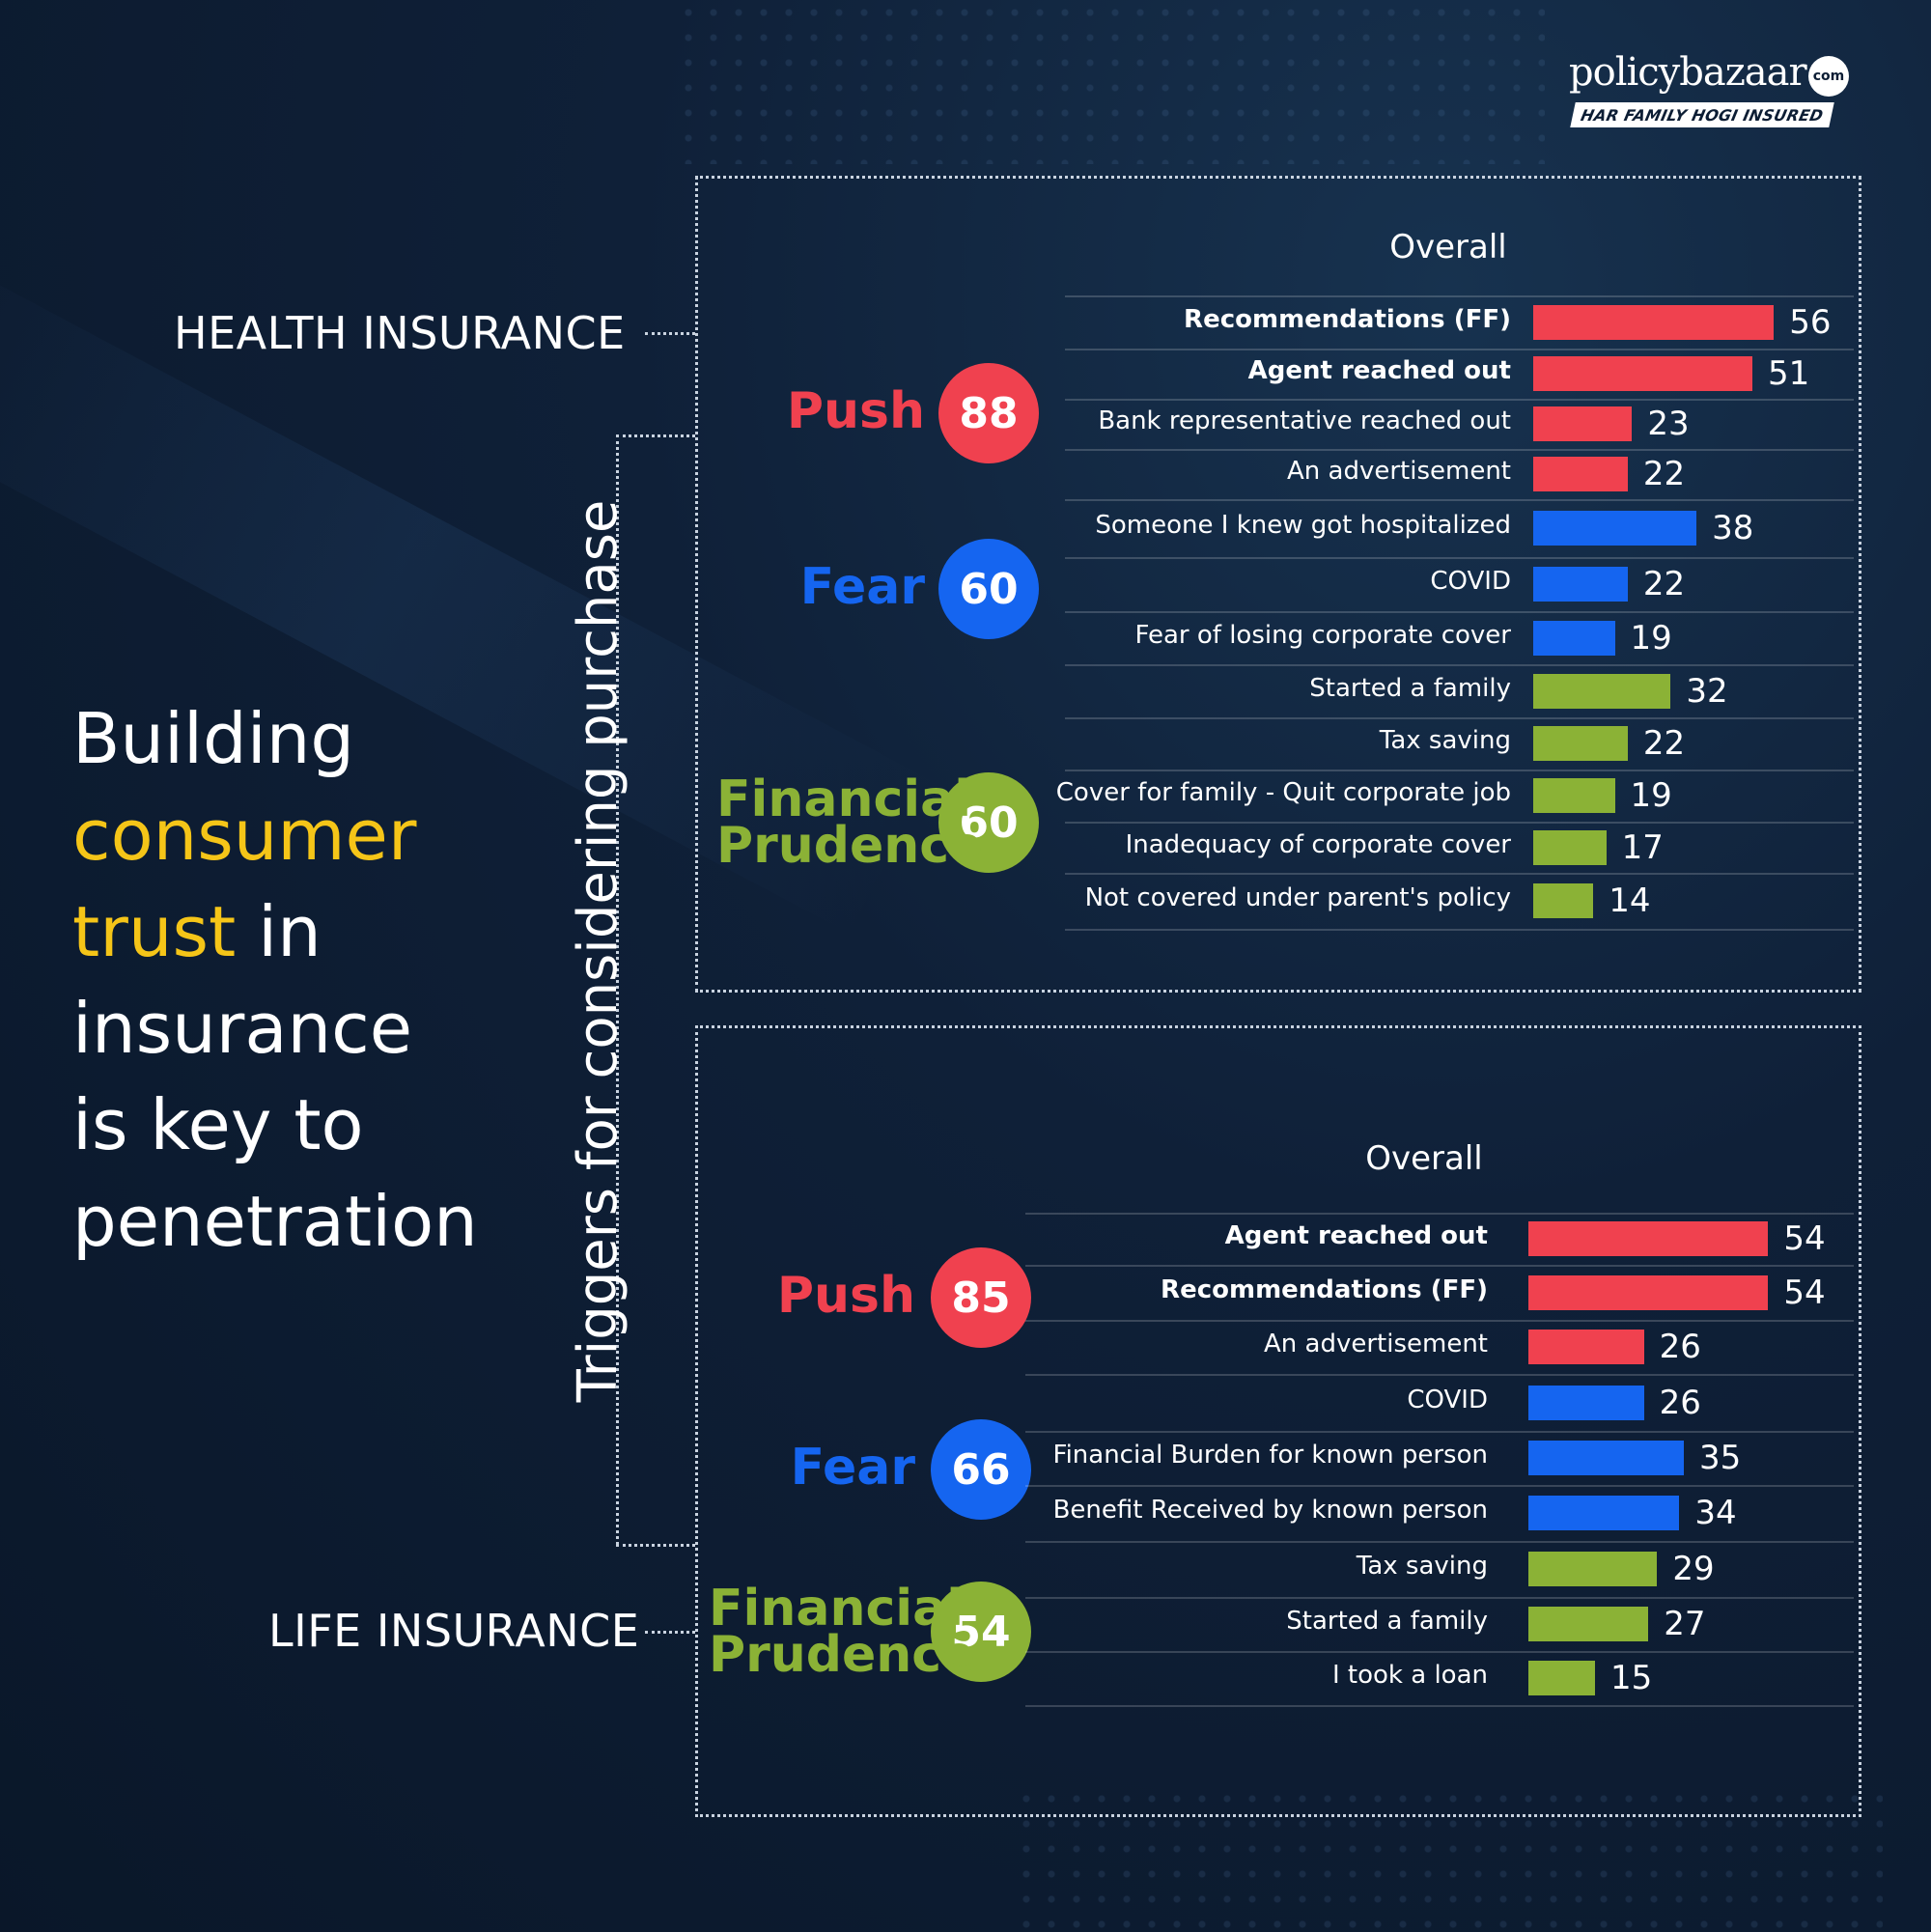  I want to click on logo-wordmark: policybazaar, so click(1688, 73).